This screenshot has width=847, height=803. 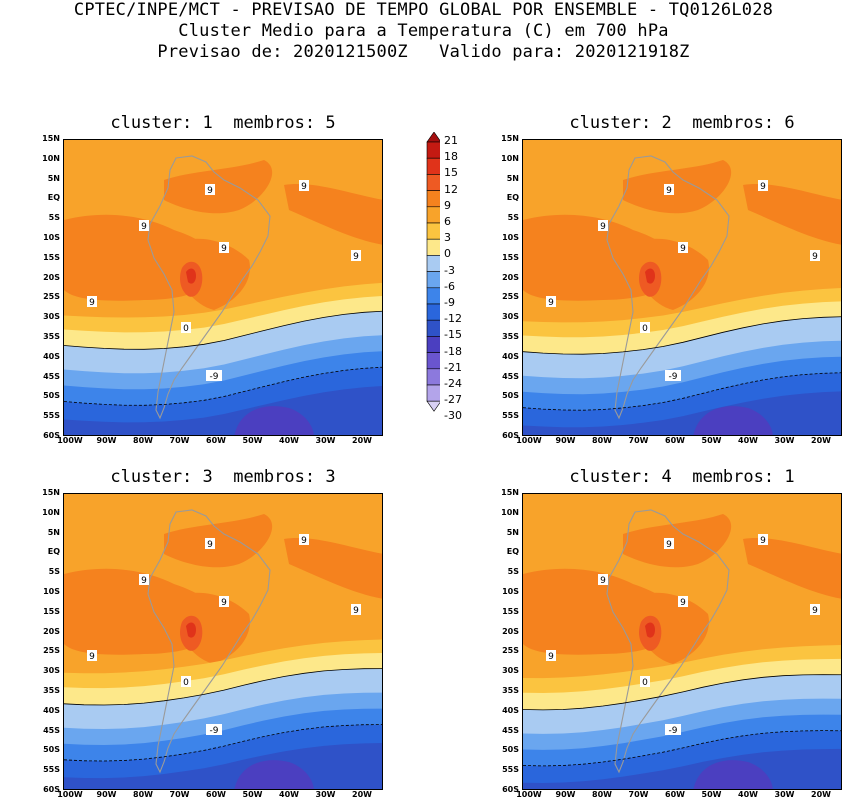 What do you see at coordinates (453, 319) in the screenshot?
I see `colorbar-level-label: -12` at bounding box center [453, 319].